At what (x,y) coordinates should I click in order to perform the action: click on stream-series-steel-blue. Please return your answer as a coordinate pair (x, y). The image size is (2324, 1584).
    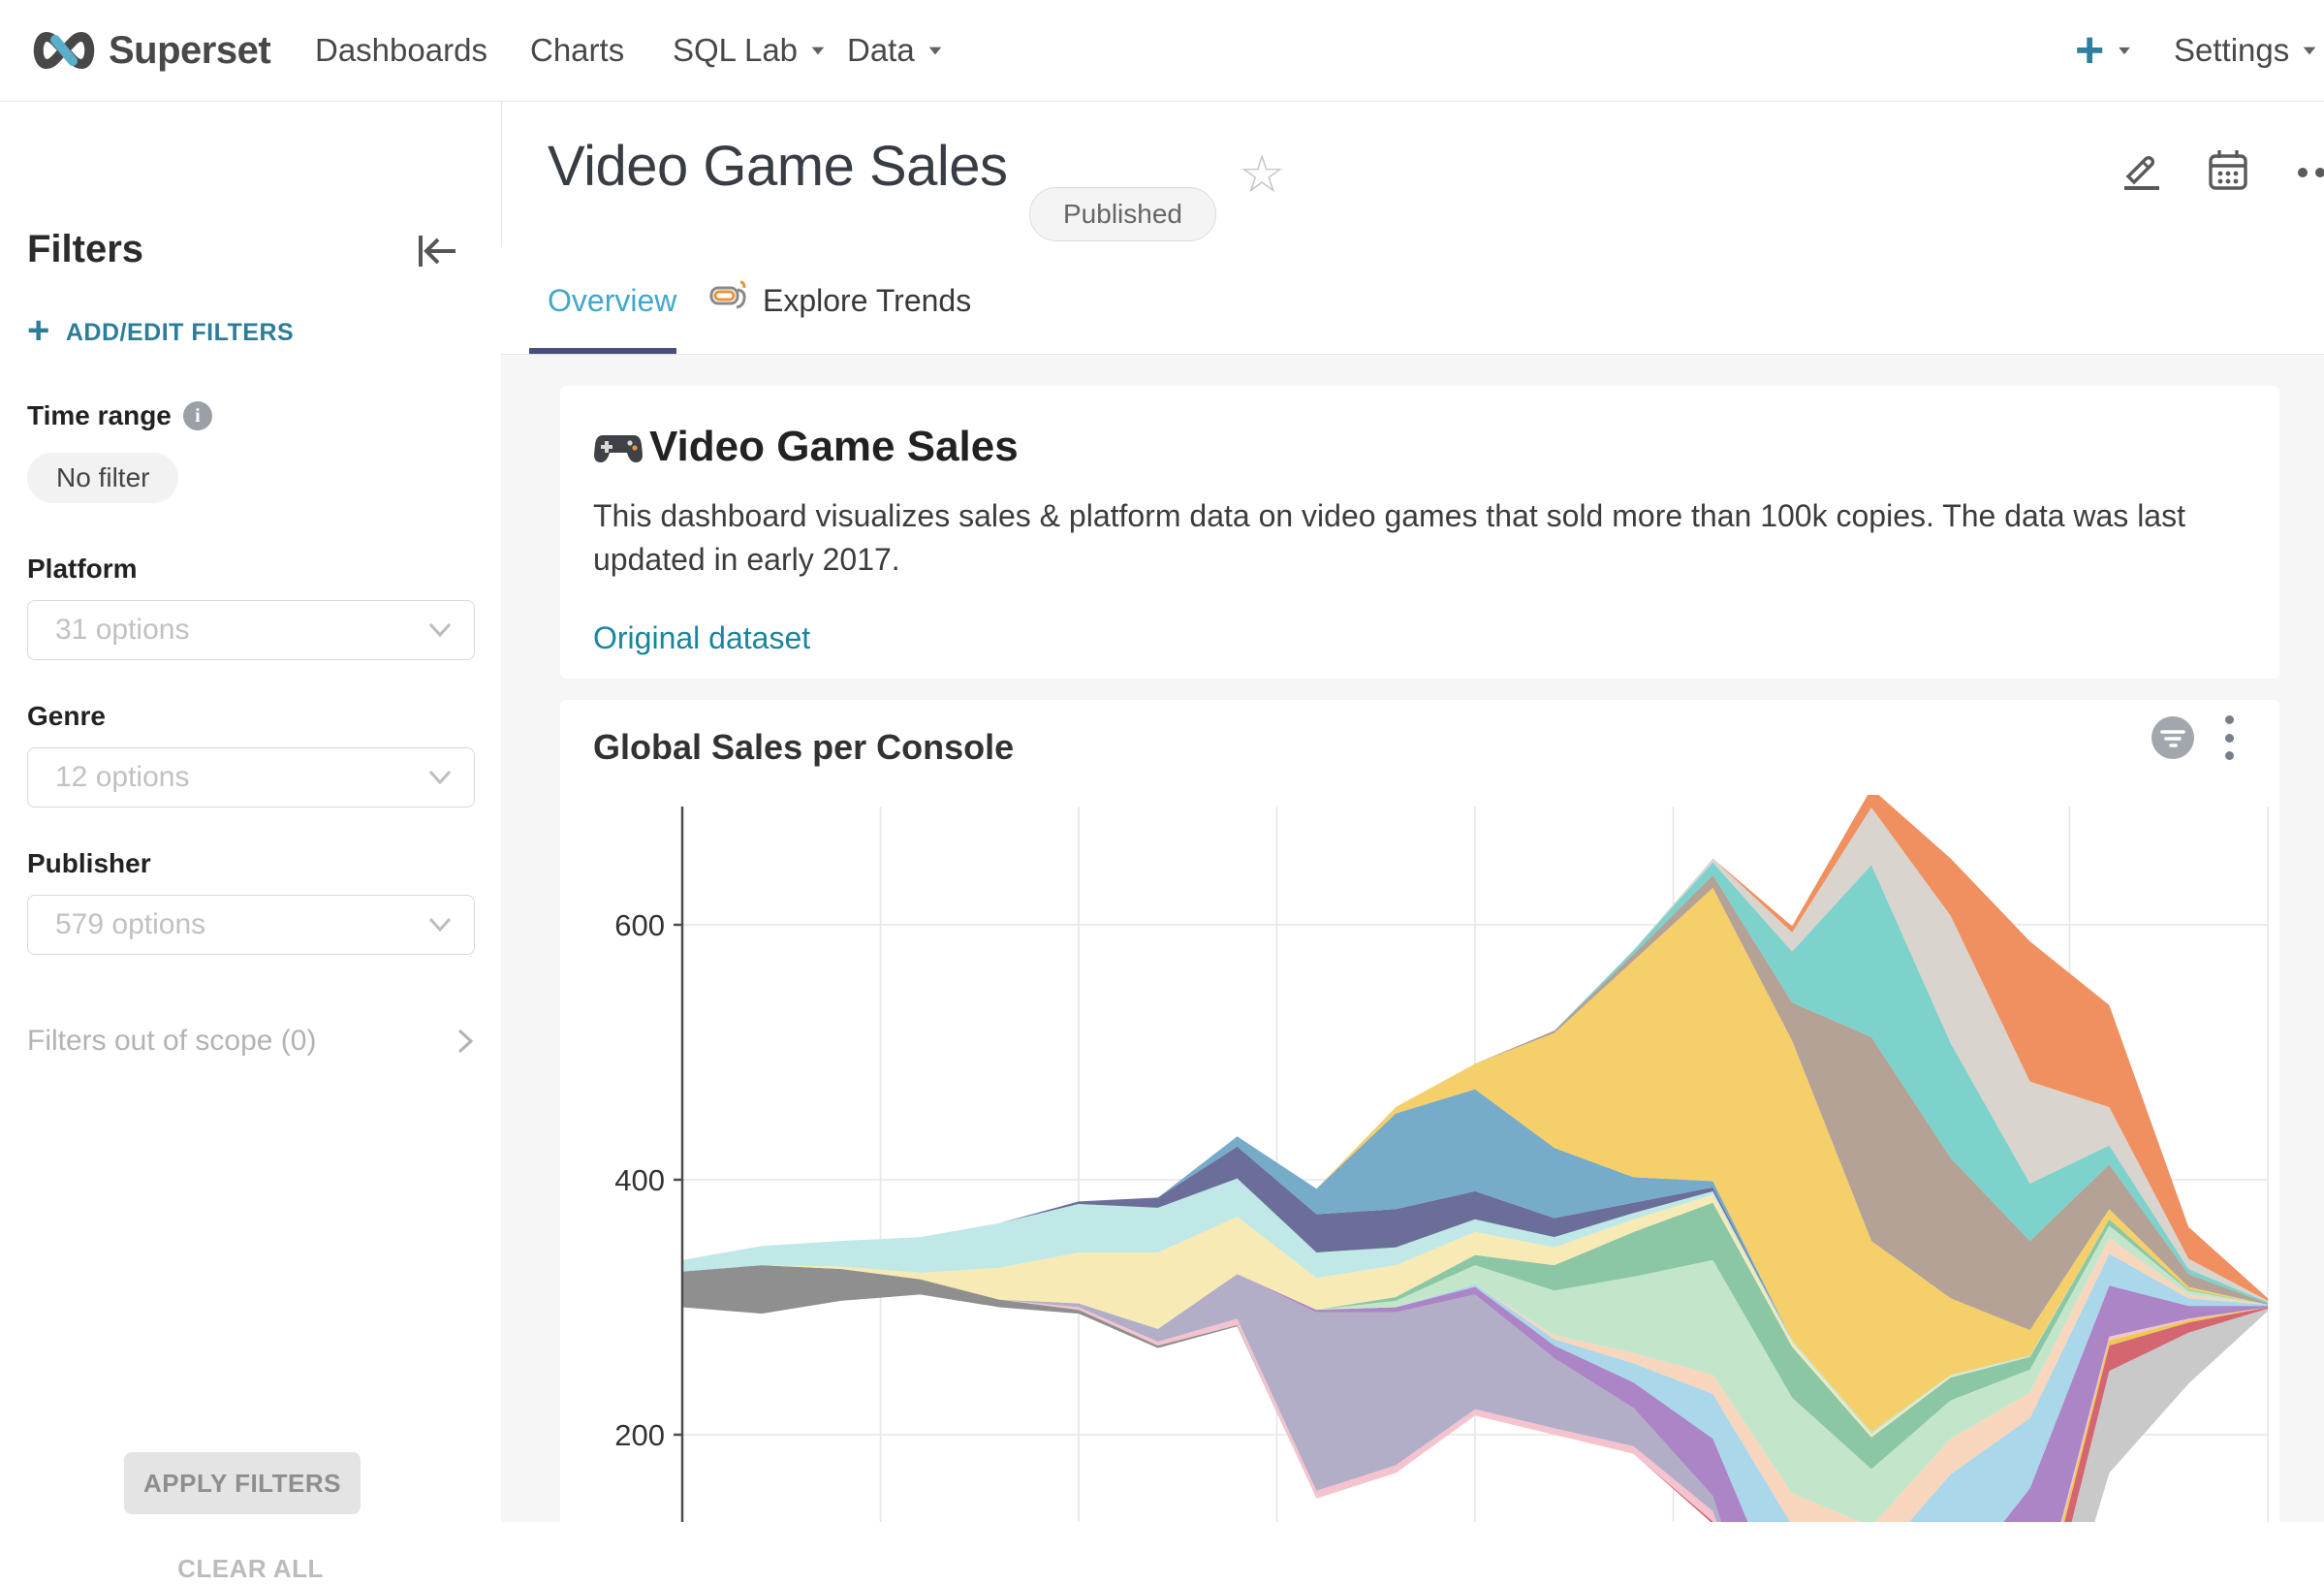
    Looking at the image, I should click on (1475, 1261).